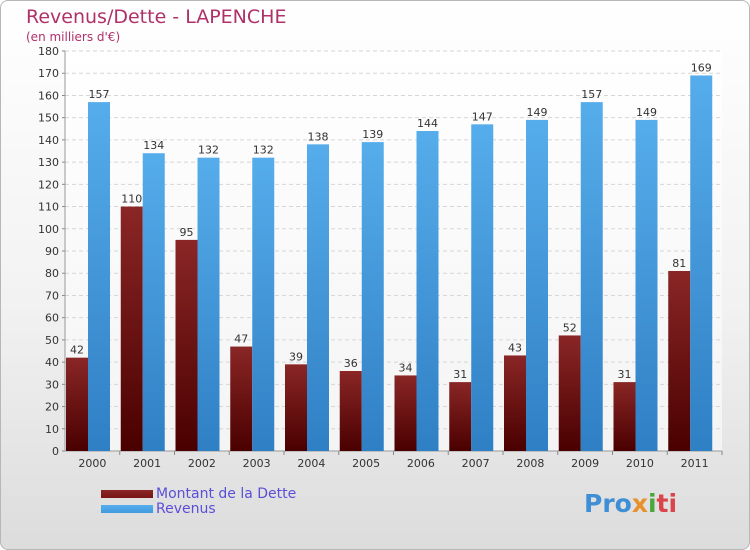 The width and height of the screenshot is (750, 550). What do you see at coordinates (127, 494) in the screenshot?
I see `legend-swatch-debt` at bounding box center [127, 494].